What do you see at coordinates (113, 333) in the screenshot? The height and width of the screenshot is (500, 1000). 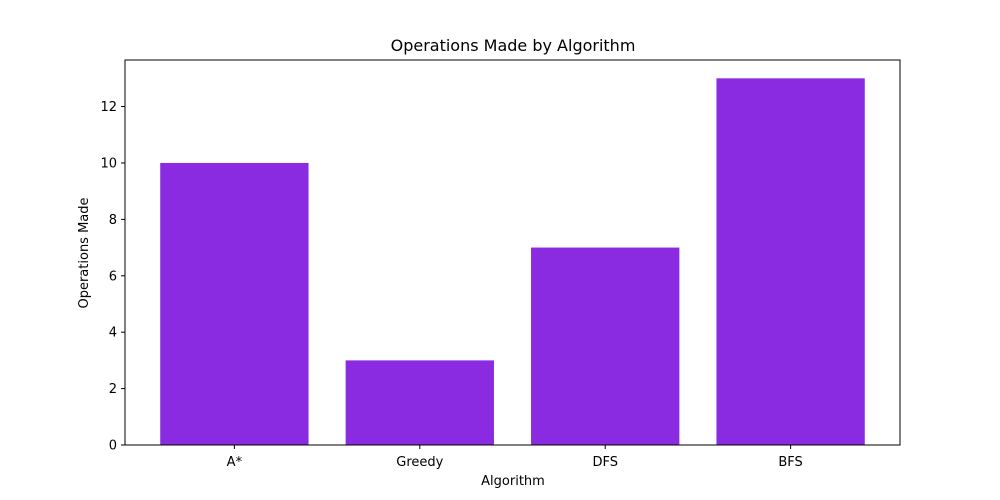 I see `y-tick-label: 4` at bounding box center [113, 333].